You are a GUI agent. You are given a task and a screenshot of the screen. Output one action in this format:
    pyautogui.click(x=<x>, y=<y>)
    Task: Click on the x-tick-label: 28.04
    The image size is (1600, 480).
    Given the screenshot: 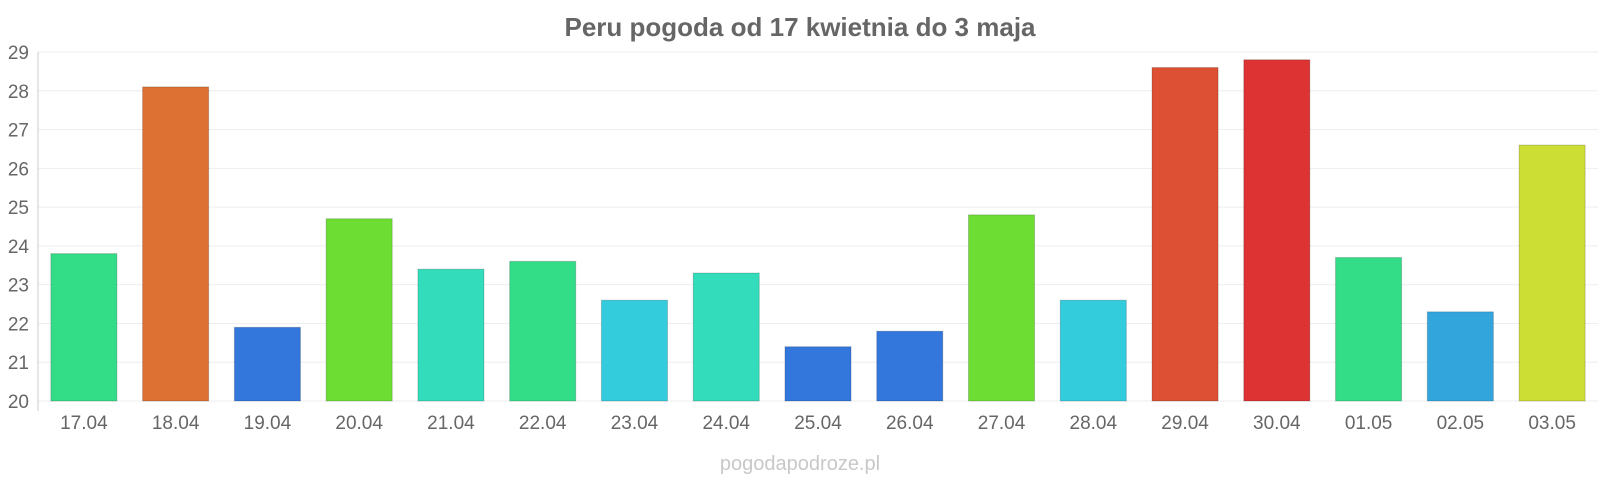 What is the action you would take?
    pyautogui.click(x=1094, y=423)
    